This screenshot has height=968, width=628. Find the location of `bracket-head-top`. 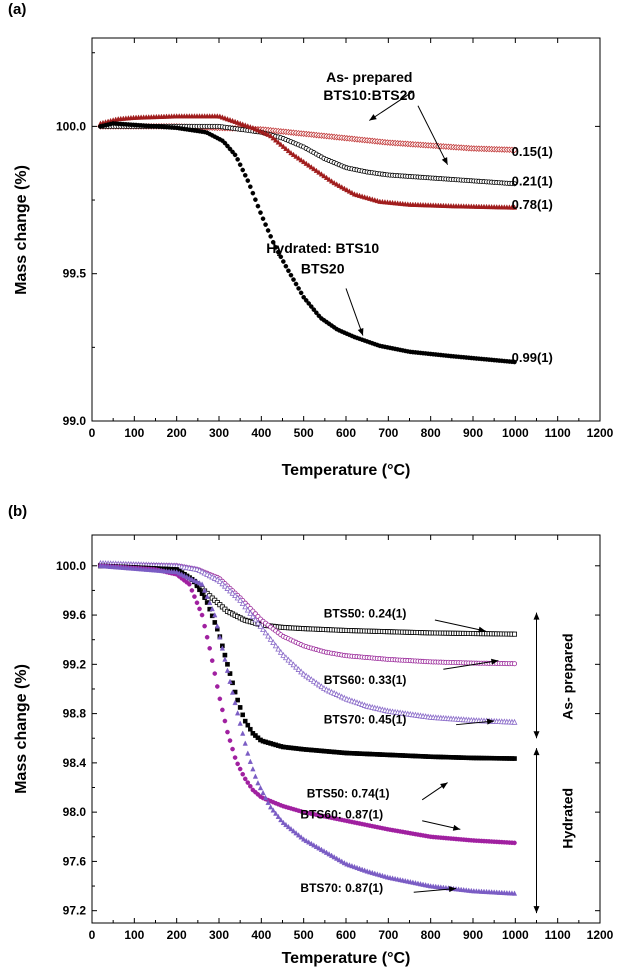

bracket-head-top is located at coordinates (536, 752).